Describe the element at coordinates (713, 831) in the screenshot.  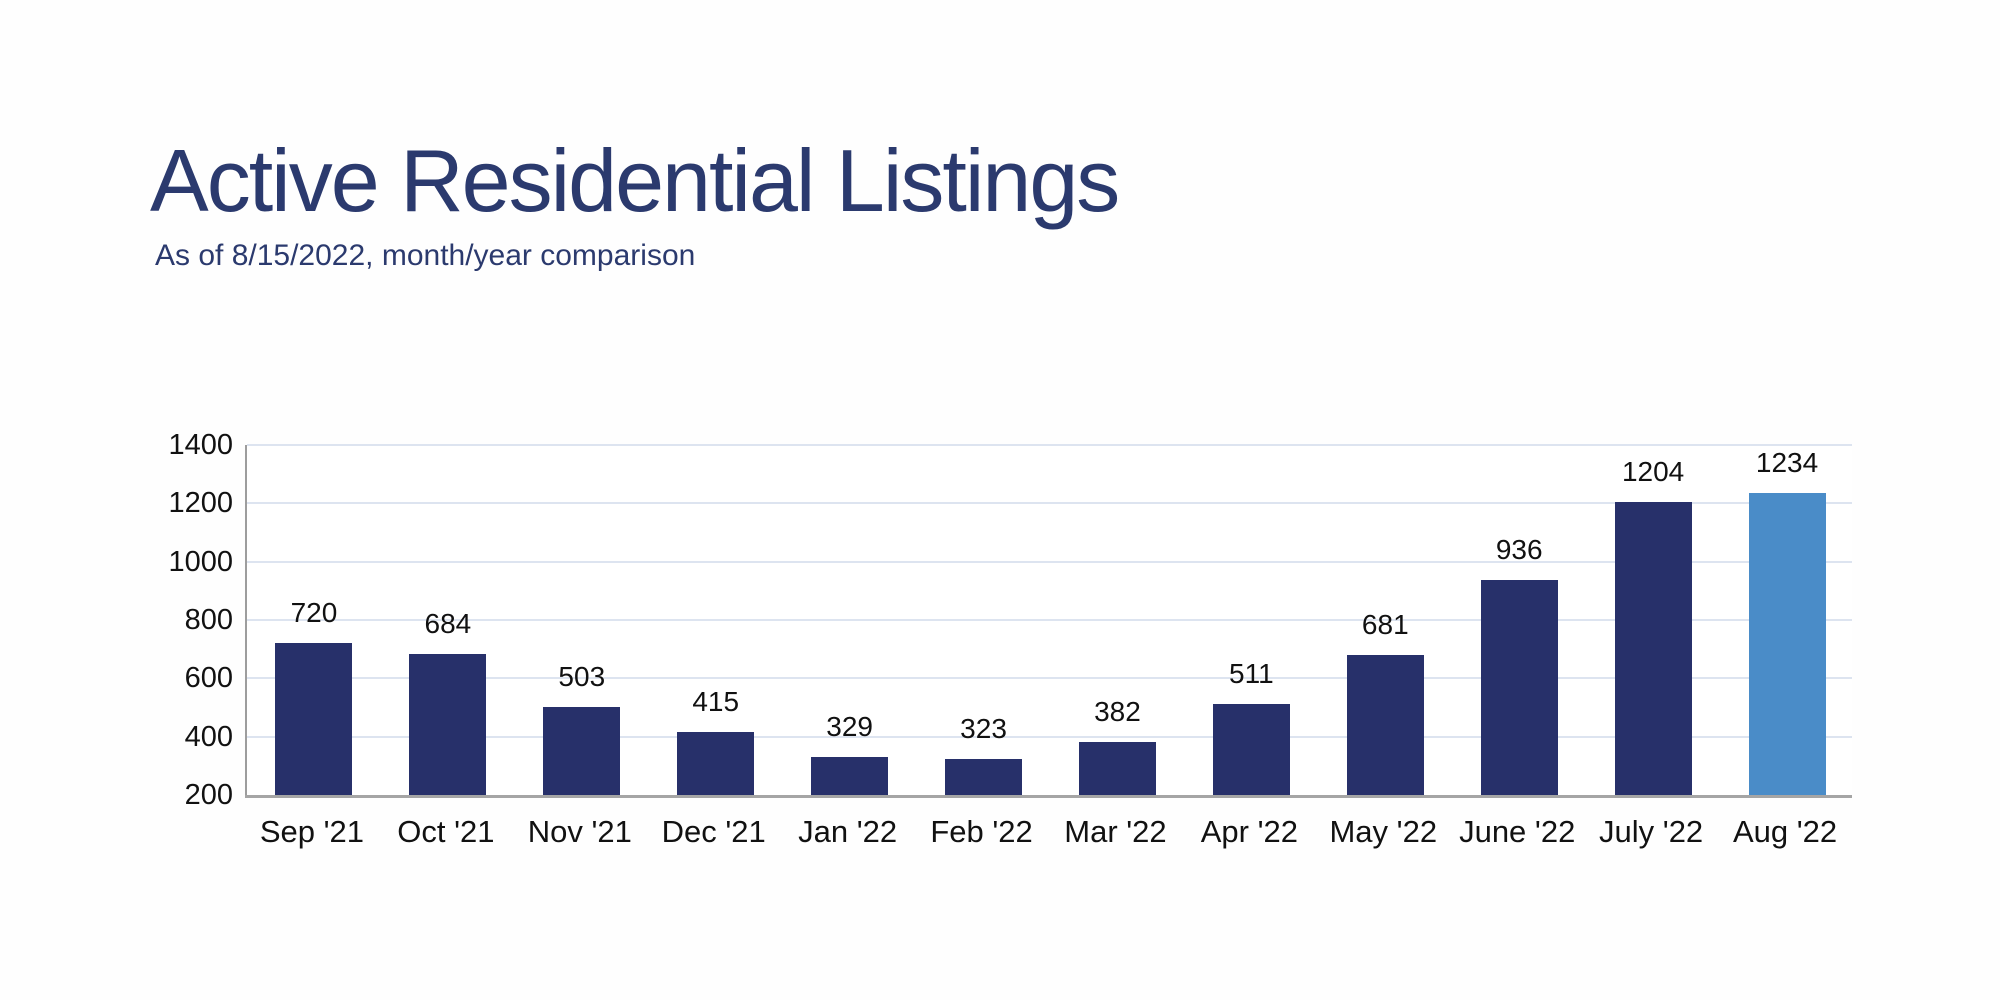
I see `category-label: Dec '21` at that location.